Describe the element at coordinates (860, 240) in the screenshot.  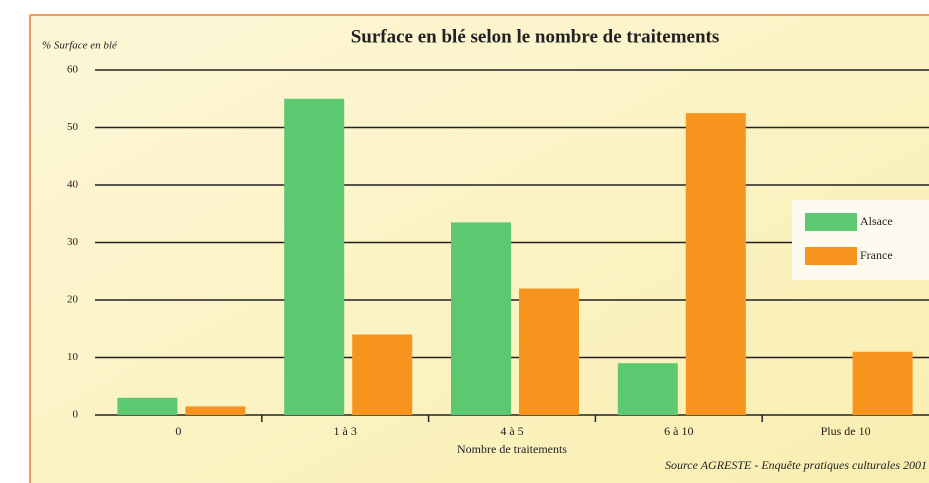
I see `legend-box` at that location.